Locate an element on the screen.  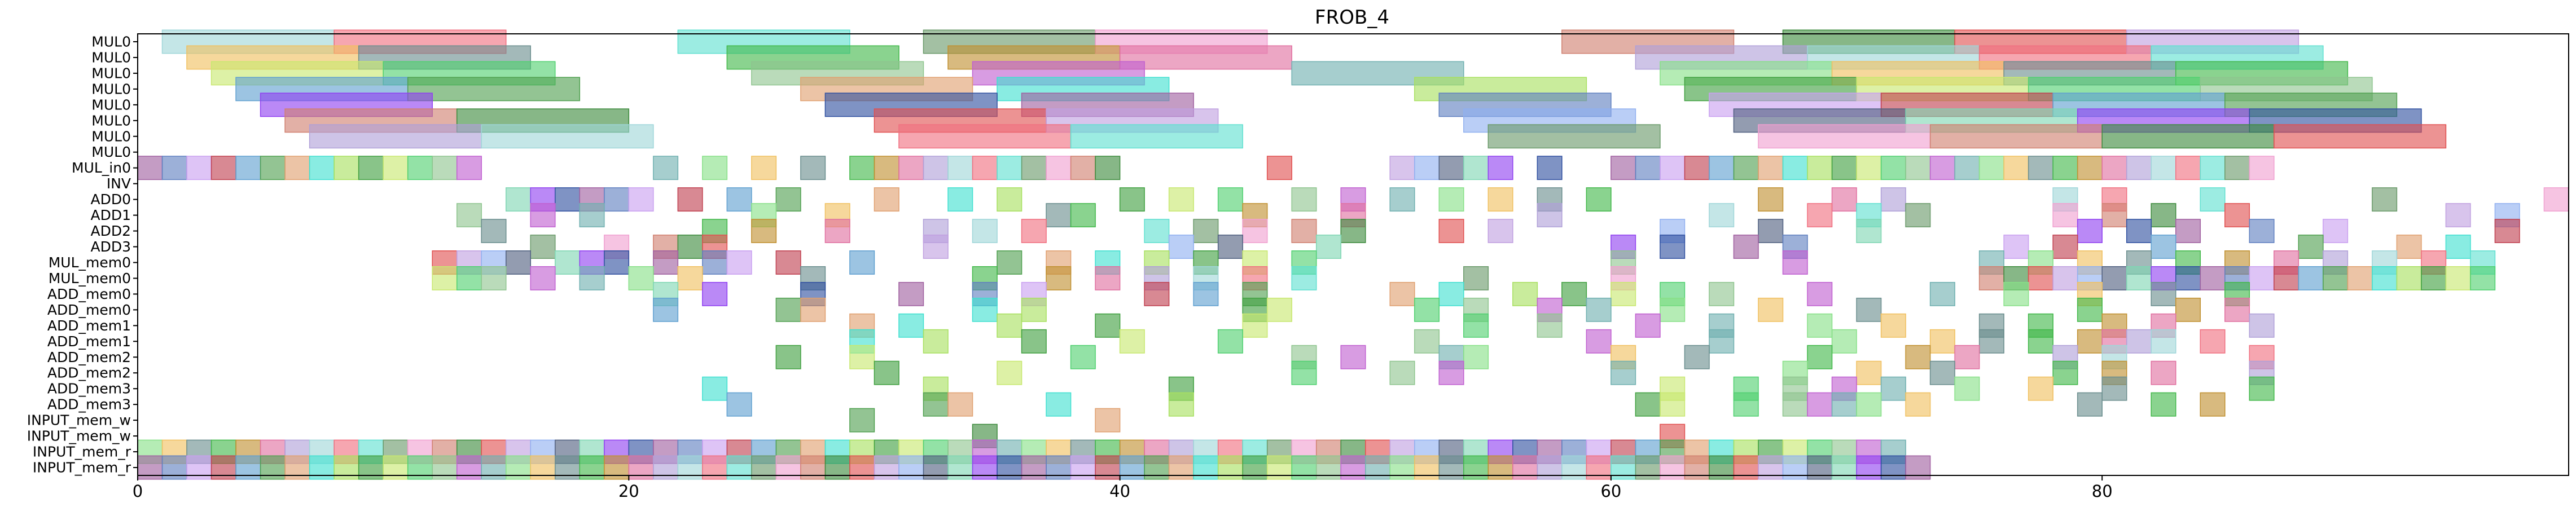
y-tick-label: ADD_mem3 is located at coordinates (89, 404).